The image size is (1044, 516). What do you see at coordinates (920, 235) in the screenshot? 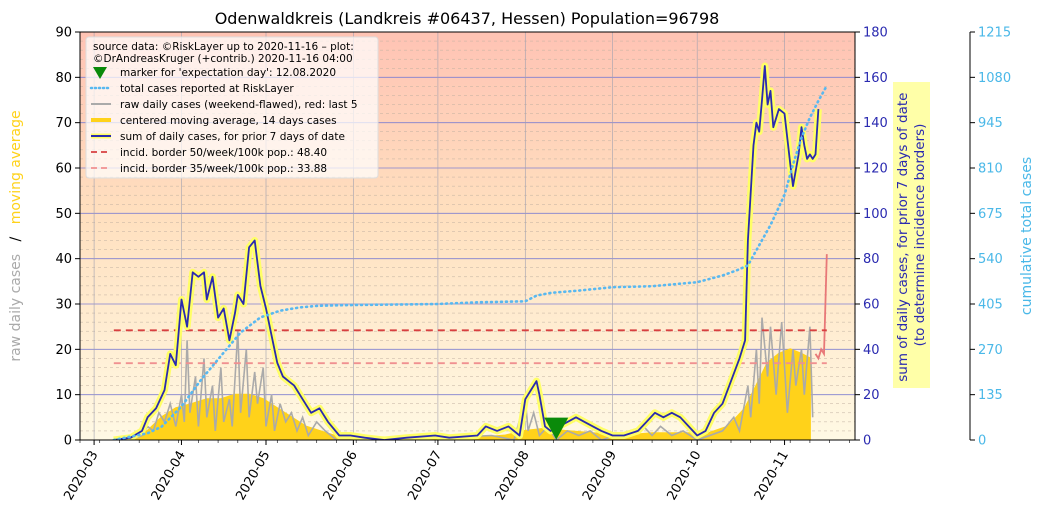
I see `y-right1-label-line2: (to determine incidence borders)` at bounding box center [920, 235].